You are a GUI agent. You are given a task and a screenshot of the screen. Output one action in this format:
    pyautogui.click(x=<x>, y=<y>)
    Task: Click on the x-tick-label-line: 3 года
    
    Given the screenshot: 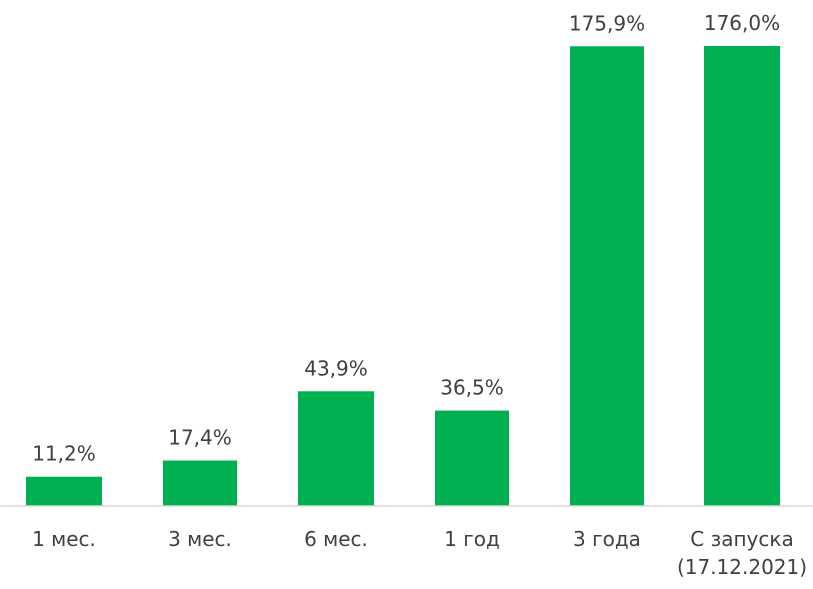 What is the action you would take?
    pyautogui.click(x=607, y=539)
    